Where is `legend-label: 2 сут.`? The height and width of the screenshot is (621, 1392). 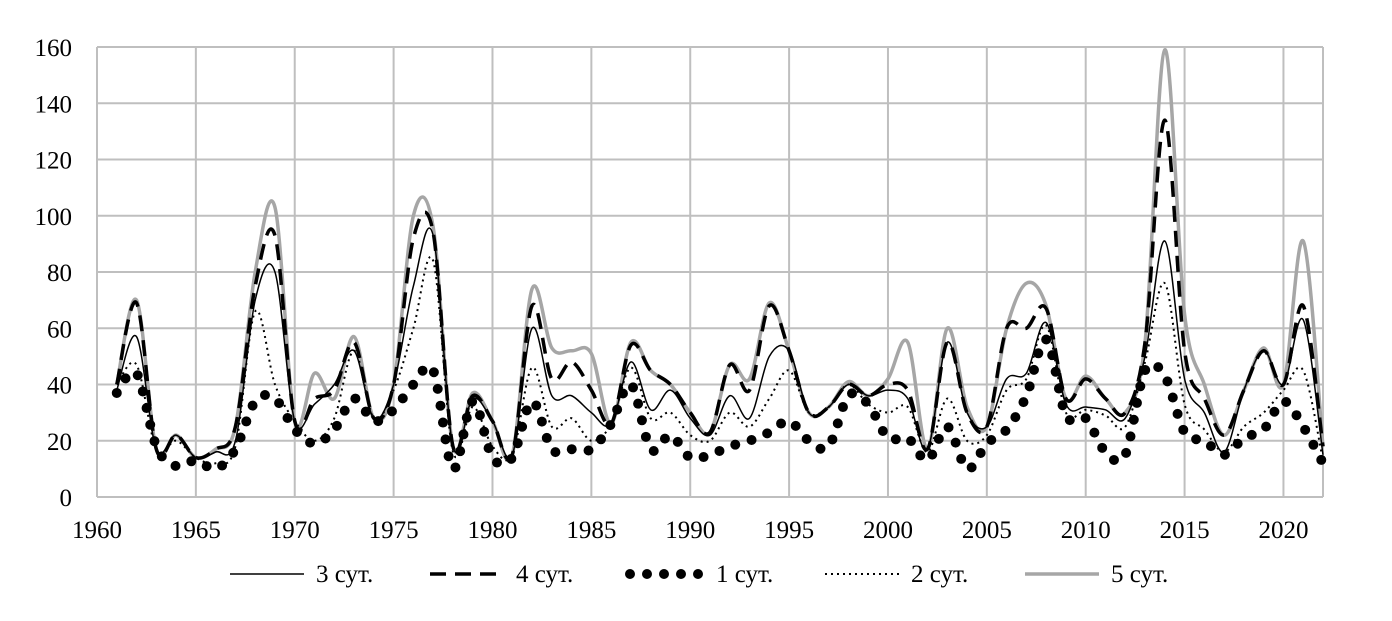 legend-label: 2 сут. is located at coordinates (939, 574).